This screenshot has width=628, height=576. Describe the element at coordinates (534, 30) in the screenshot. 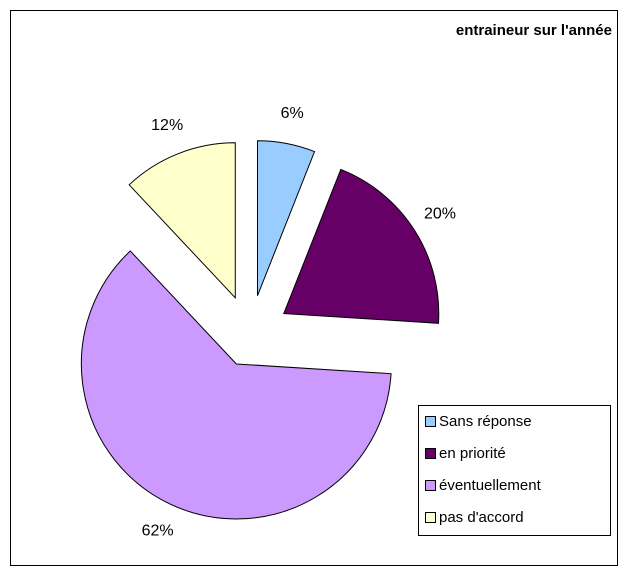

I see `chart-title: entraineur sur l'année` at that location.